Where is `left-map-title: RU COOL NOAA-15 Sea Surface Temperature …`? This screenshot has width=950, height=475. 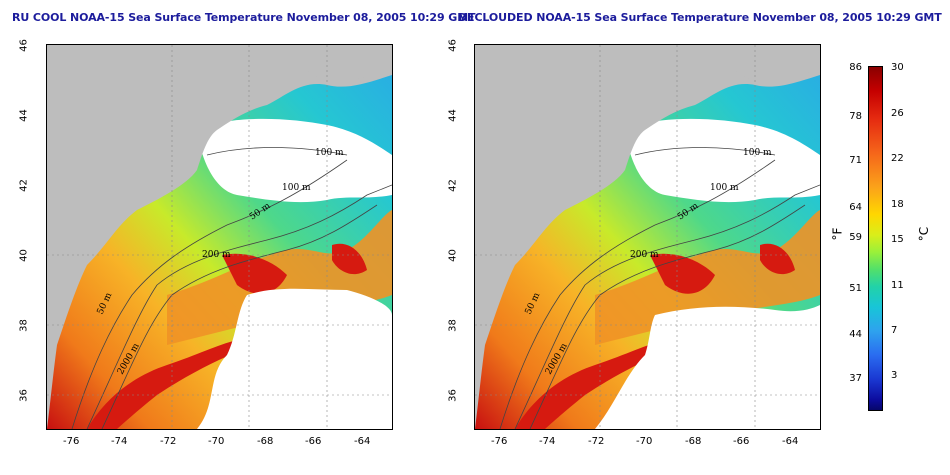 left-map-title: RU COOL NOAA-15 Sea Surface Temperature … is located at coordinates (244, 17).